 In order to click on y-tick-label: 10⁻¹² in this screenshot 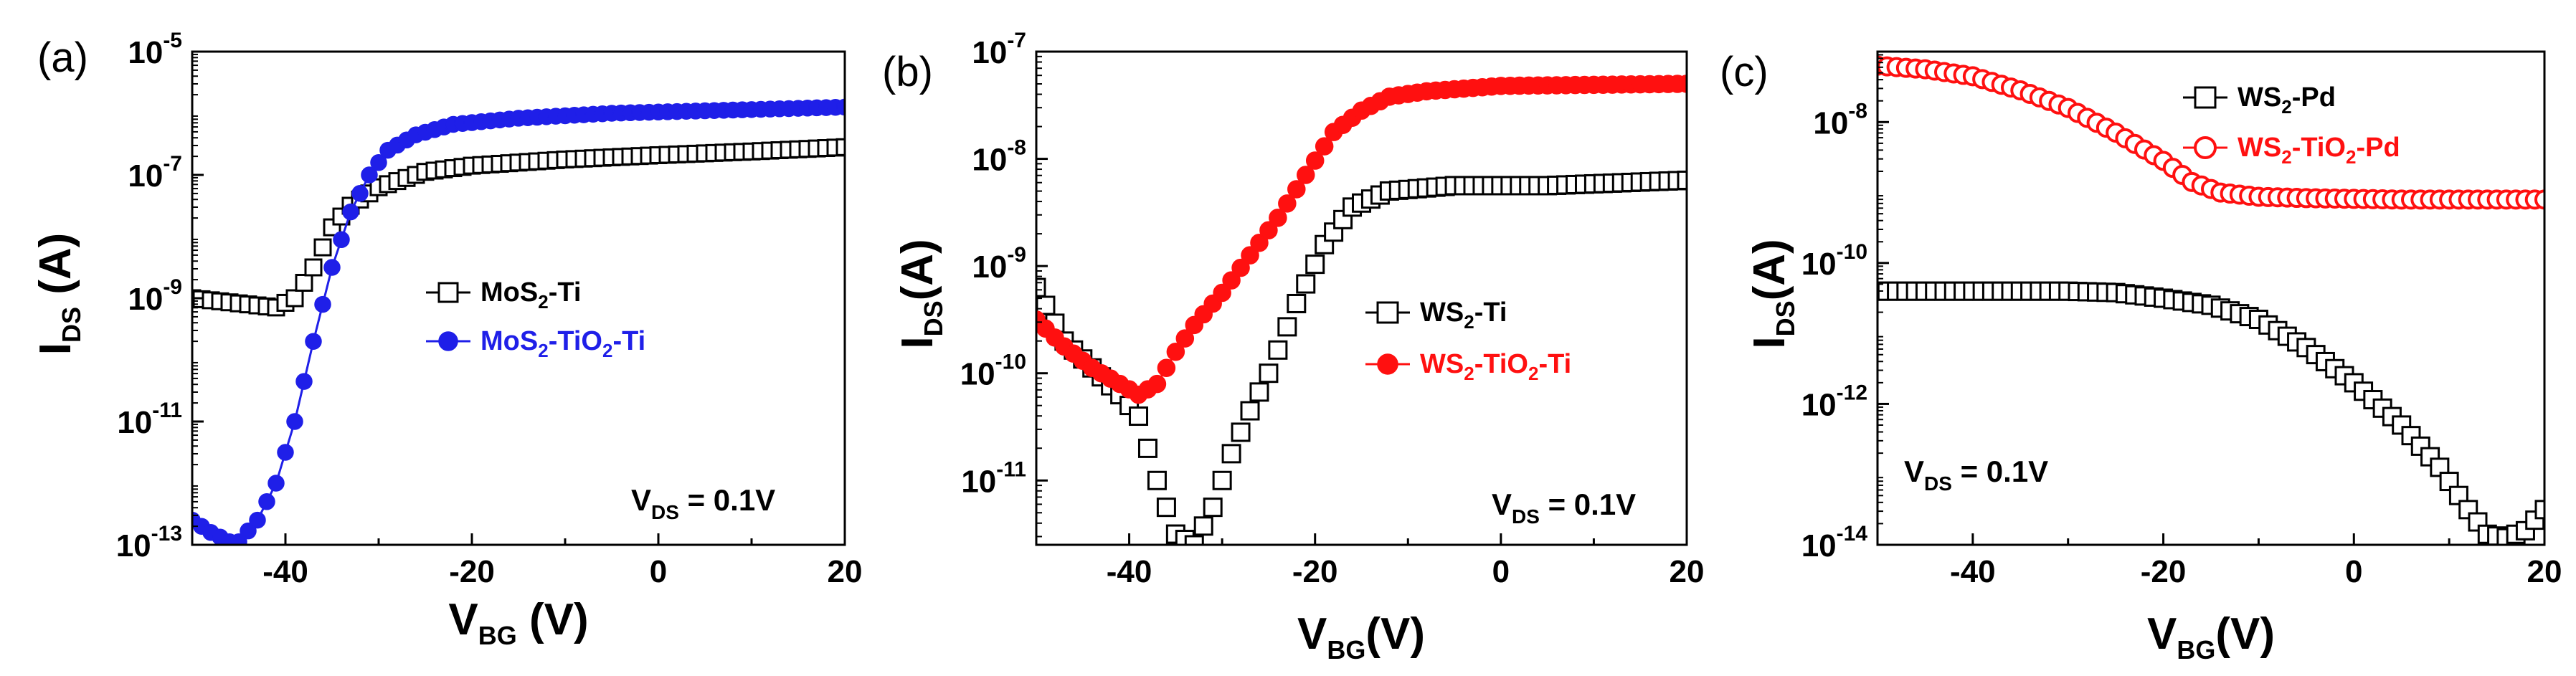, I will do `click(1834, 402)`.